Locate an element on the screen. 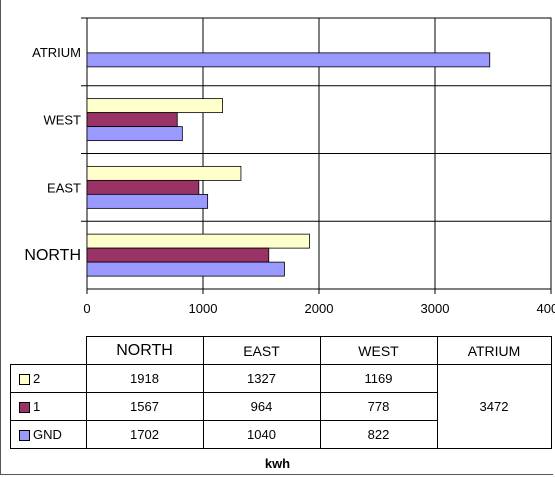  legend-entry-1: 1 is located at coordinates (48, 406).